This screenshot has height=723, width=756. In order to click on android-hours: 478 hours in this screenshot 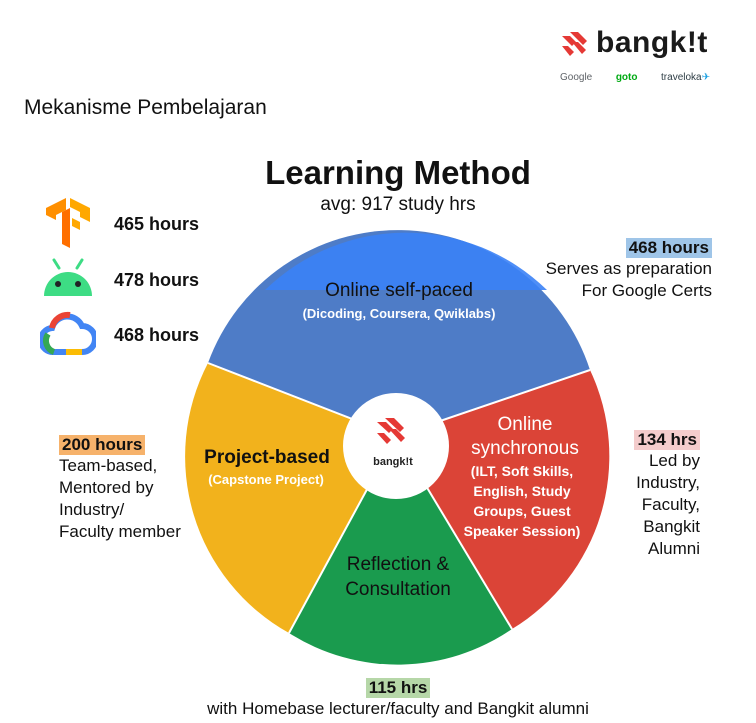, I will do `click(157, 280)`.